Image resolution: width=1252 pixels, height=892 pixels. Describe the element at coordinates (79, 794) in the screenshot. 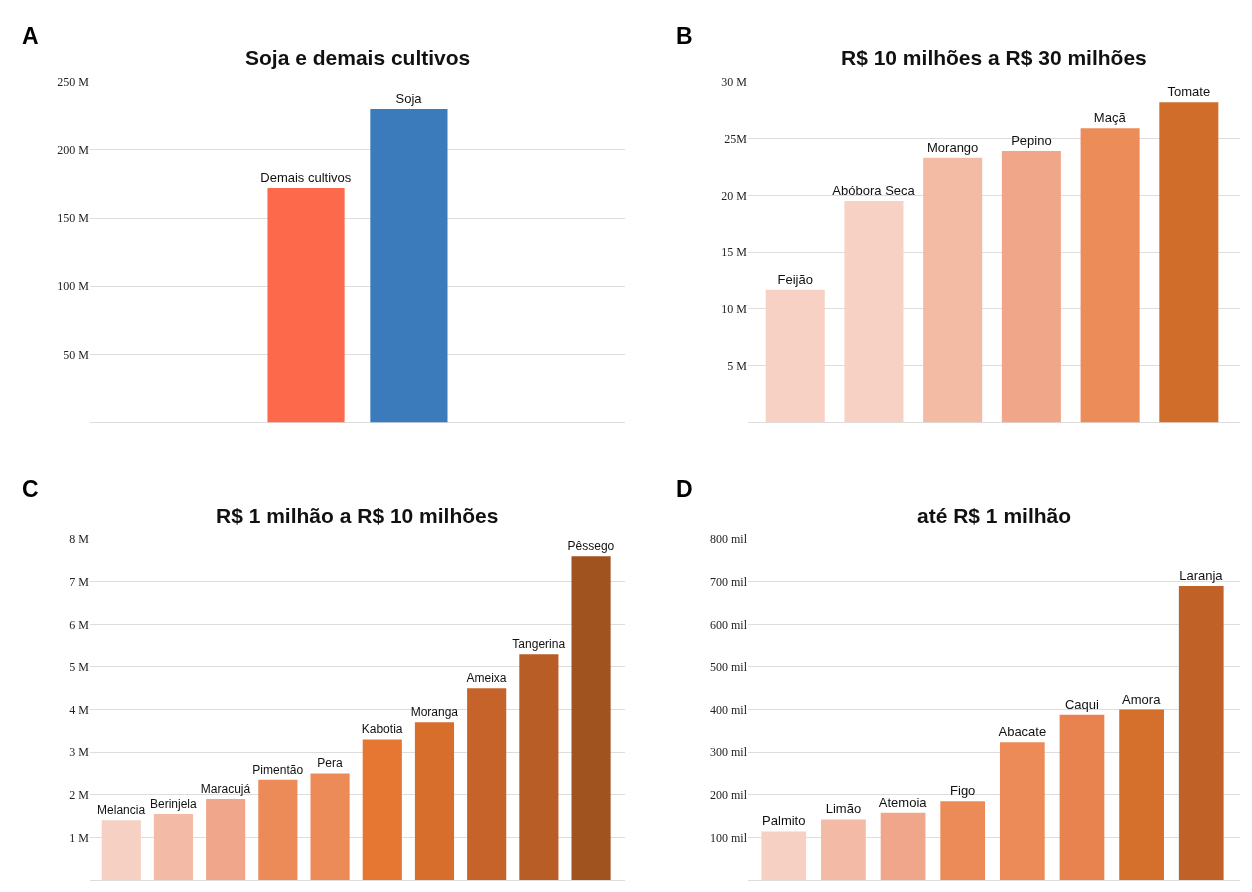

I see `y-tick-label: 2 M` at that location.